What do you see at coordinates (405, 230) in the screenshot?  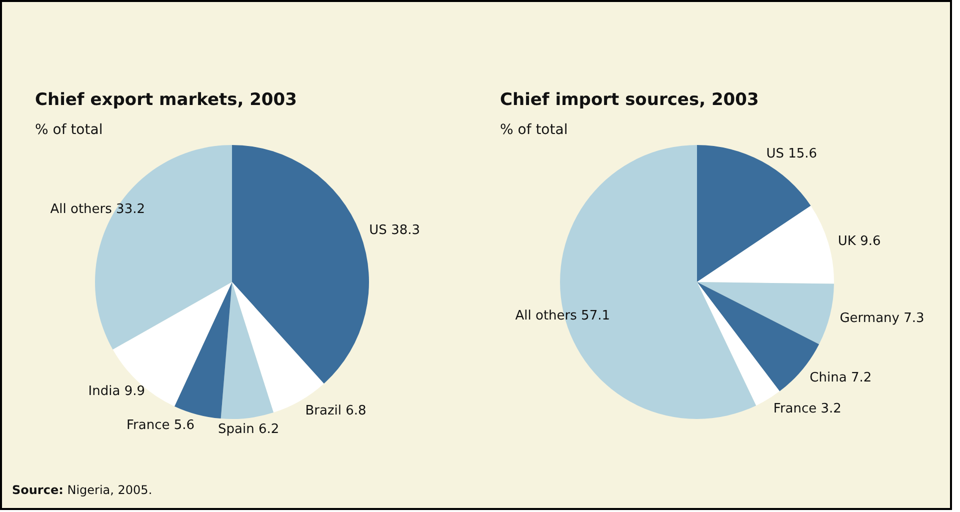 I see `data-label: 38.3` at bounding box center [405, 230].